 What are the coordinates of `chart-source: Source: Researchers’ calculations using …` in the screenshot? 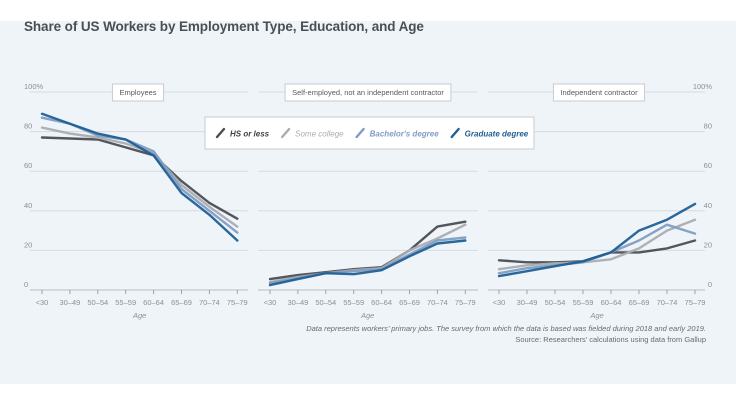 It's located at (610, 339).